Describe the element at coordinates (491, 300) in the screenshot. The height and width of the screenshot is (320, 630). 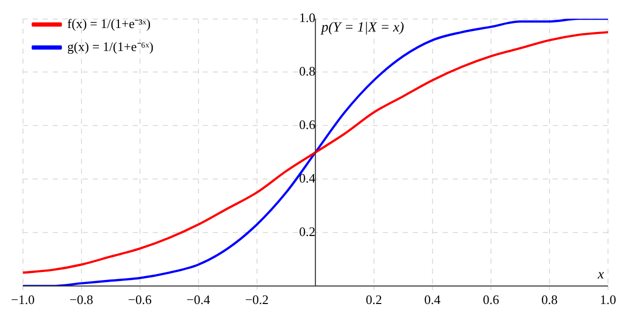
I see `x-tick-label: 0.6` at that location.